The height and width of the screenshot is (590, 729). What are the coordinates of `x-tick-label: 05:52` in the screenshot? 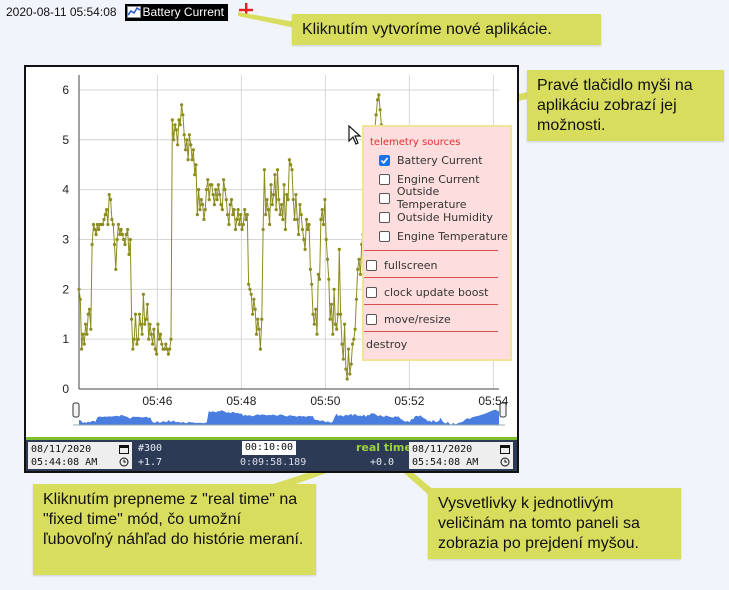 It's located at (409, 401).